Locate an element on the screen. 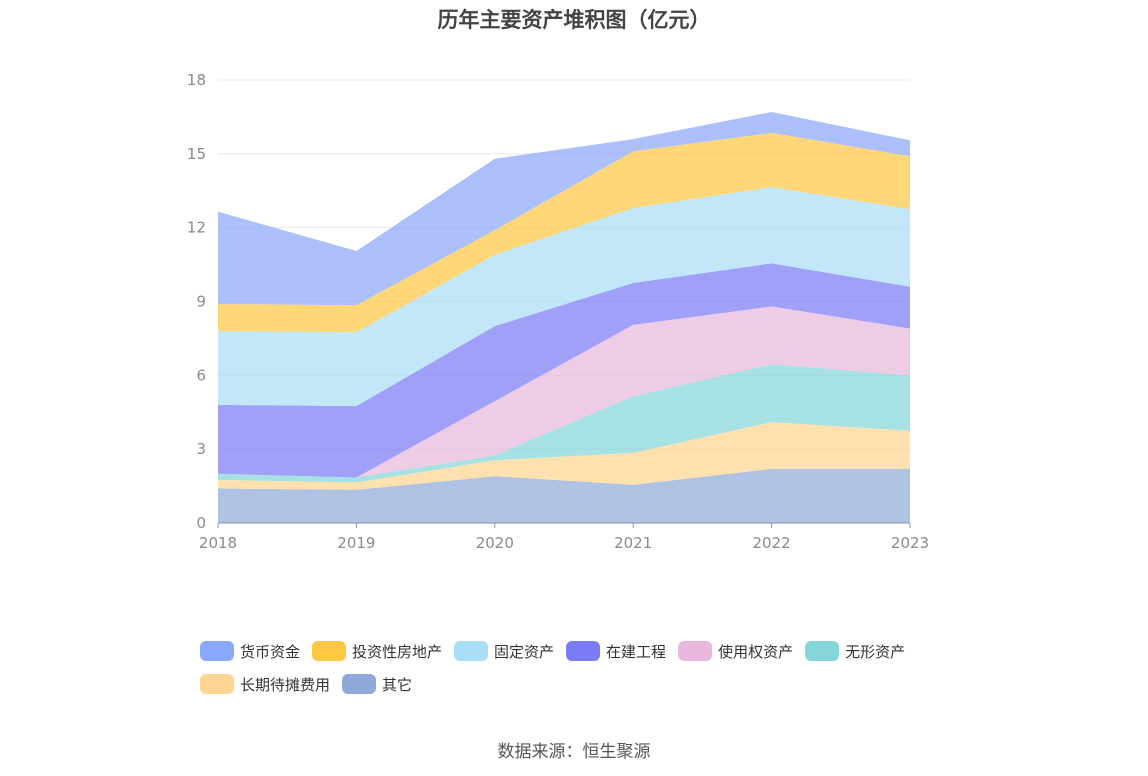 This screenshot has height=776, width=1148. x-tick-label: 2023 is located at coordinates (910, 543).